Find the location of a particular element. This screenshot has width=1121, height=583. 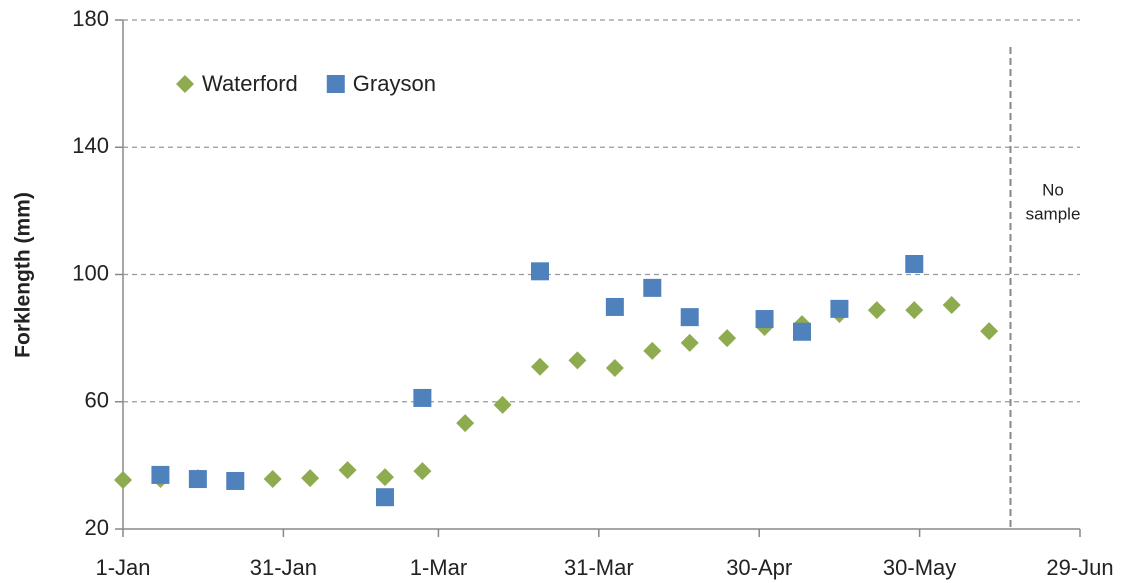

x-tick-label: 30-May is located at coordinates (919, 567).